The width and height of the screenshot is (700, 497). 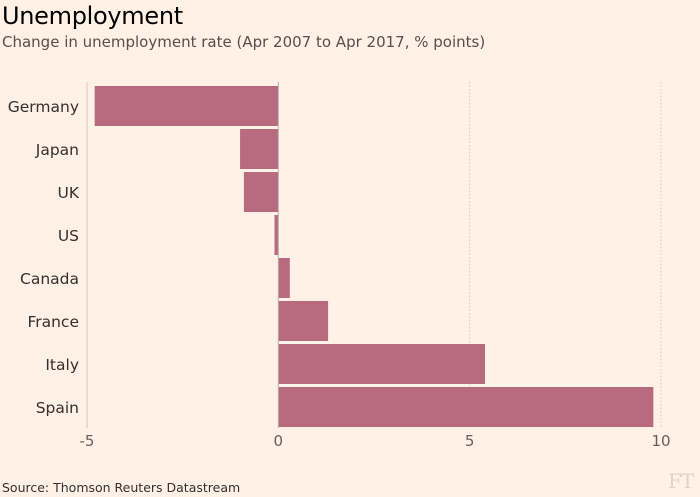 I want to click on bar-uk, so click(x=261, y=192).